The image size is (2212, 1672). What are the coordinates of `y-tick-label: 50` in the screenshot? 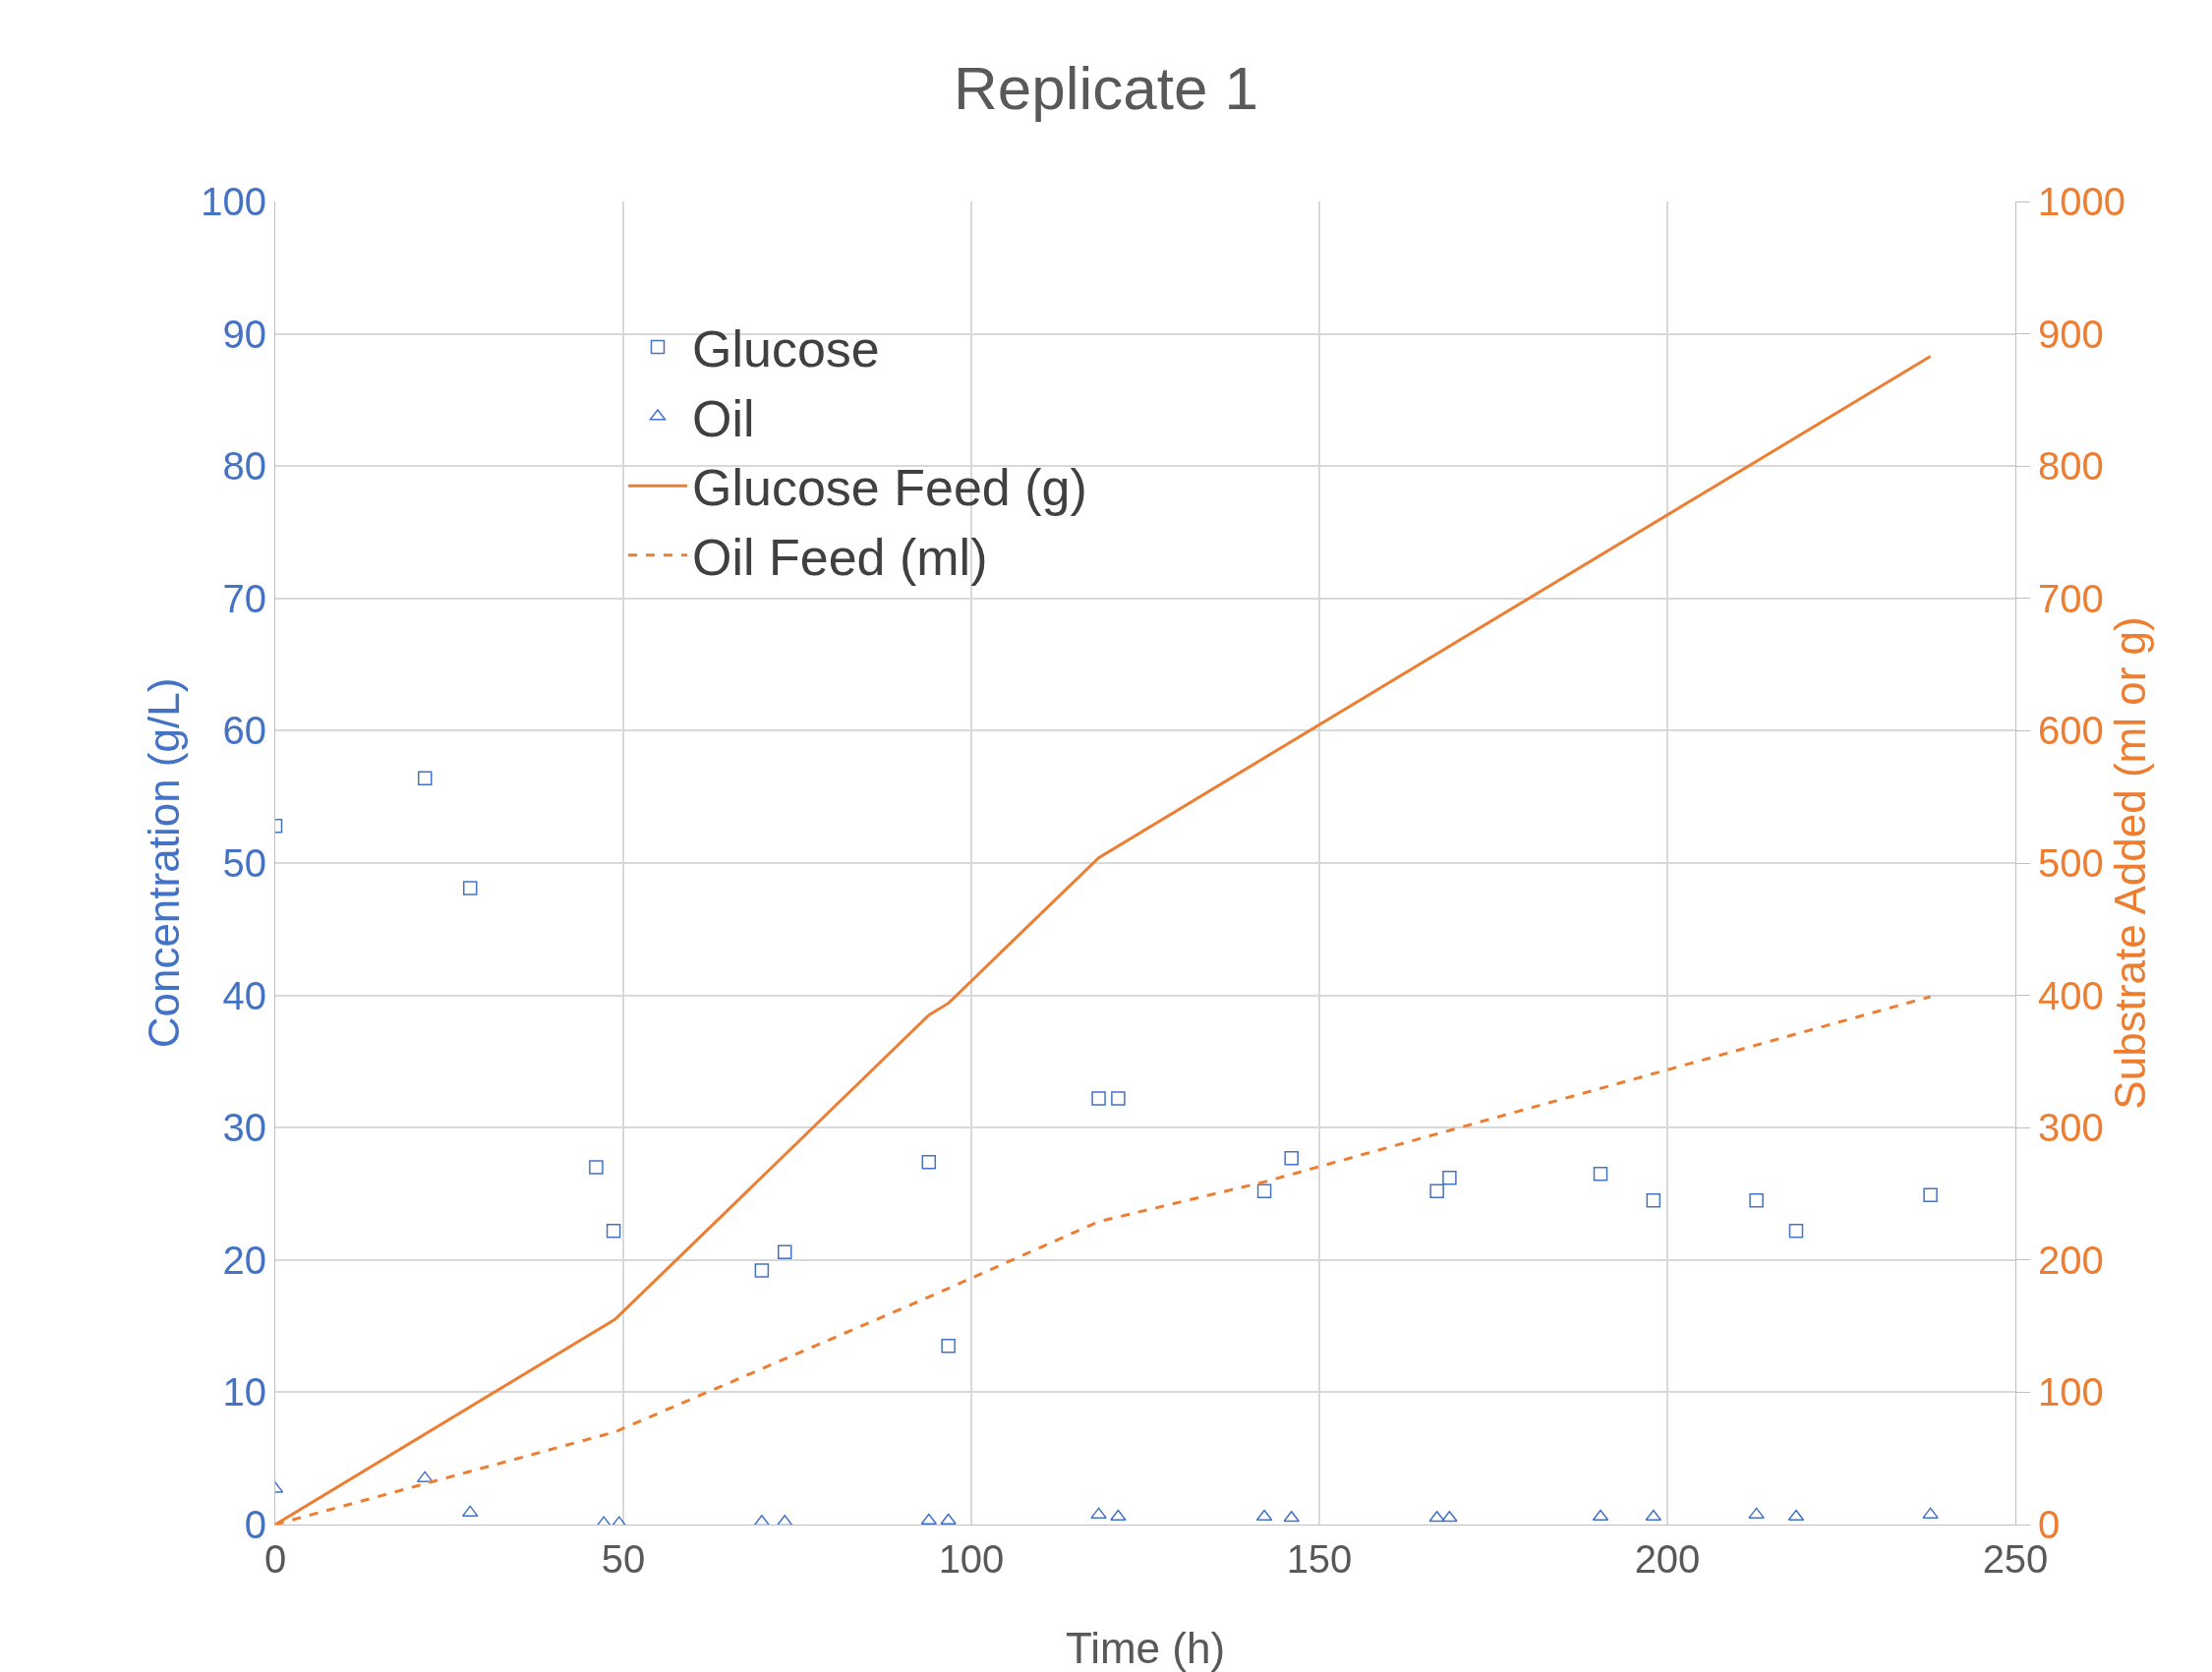 It's located at (244, 863).